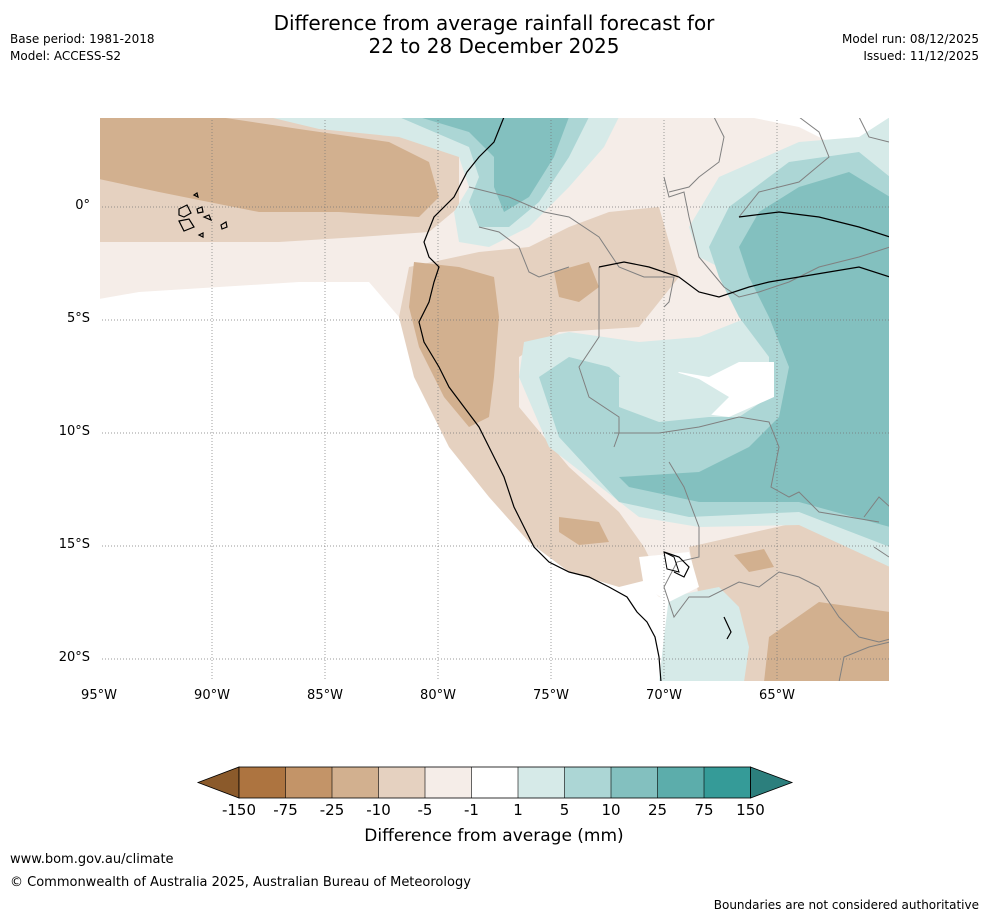  I want to click on lat-label-10s: 10°S, so click(74, 431).